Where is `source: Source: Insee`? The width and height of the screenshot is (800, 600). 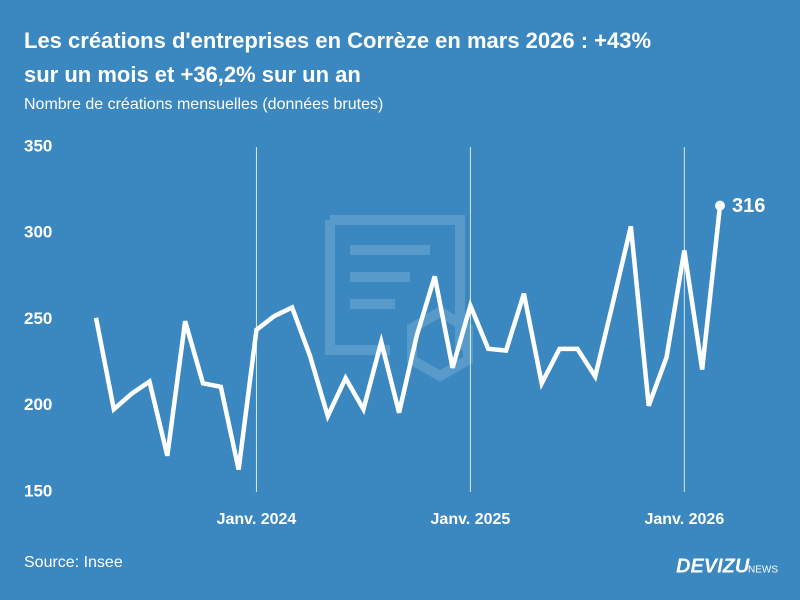 source: Source: Insee is located at coordinates (73, 562).